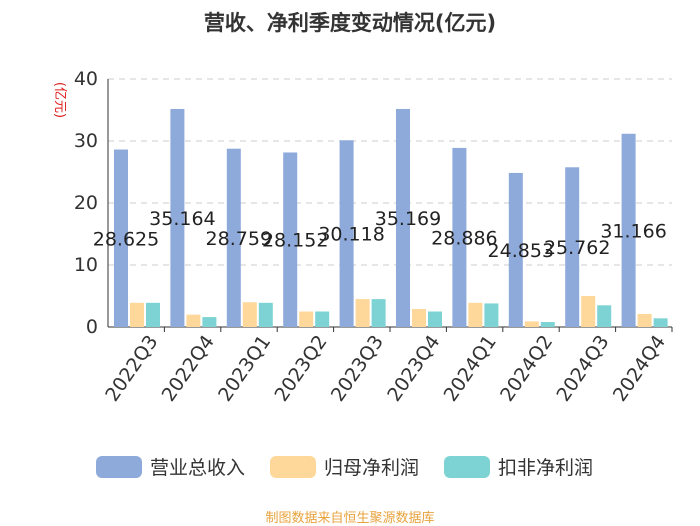 The image size is (700, 526). I want to click on bar-value-label: 31.166, so click(633, 231).